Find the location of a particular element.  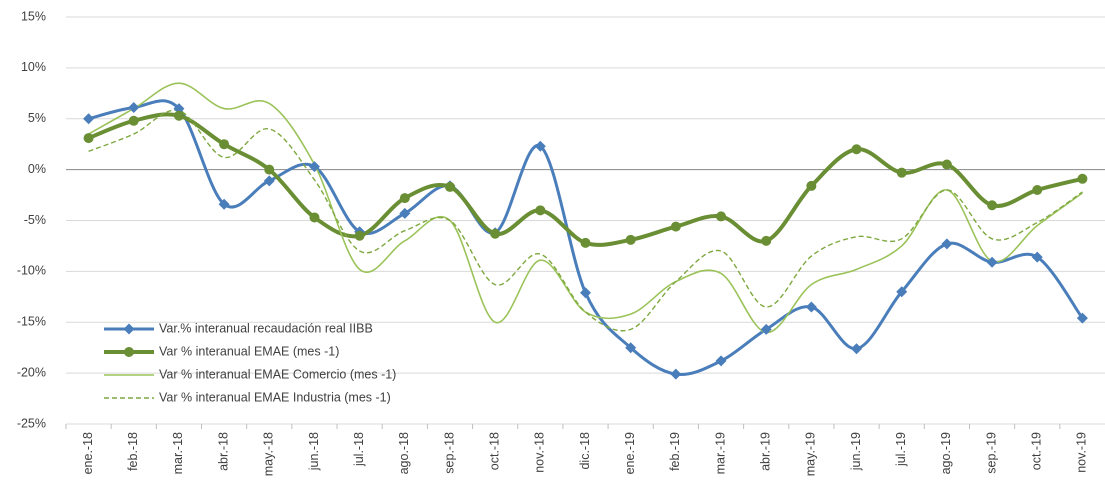

x-tick-label: feb.-18 is located at coordinates (133, 451).